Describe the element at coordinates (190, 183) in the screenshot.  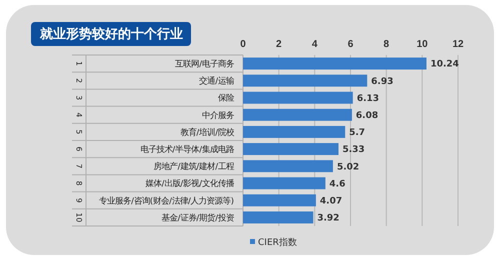
I see `y-tick-label: 媒体/出版/影视/文化传播` at that location.